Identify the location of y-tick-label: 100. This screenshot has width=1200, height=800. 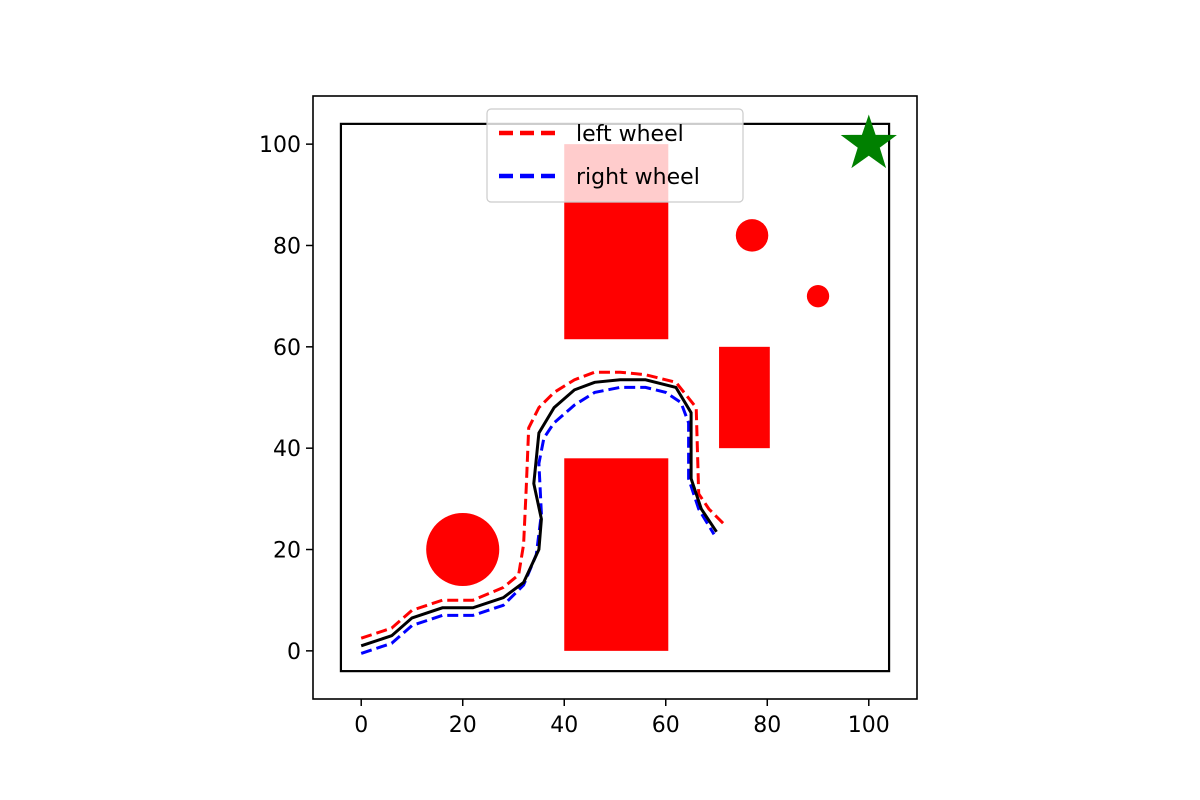
(280, 145).